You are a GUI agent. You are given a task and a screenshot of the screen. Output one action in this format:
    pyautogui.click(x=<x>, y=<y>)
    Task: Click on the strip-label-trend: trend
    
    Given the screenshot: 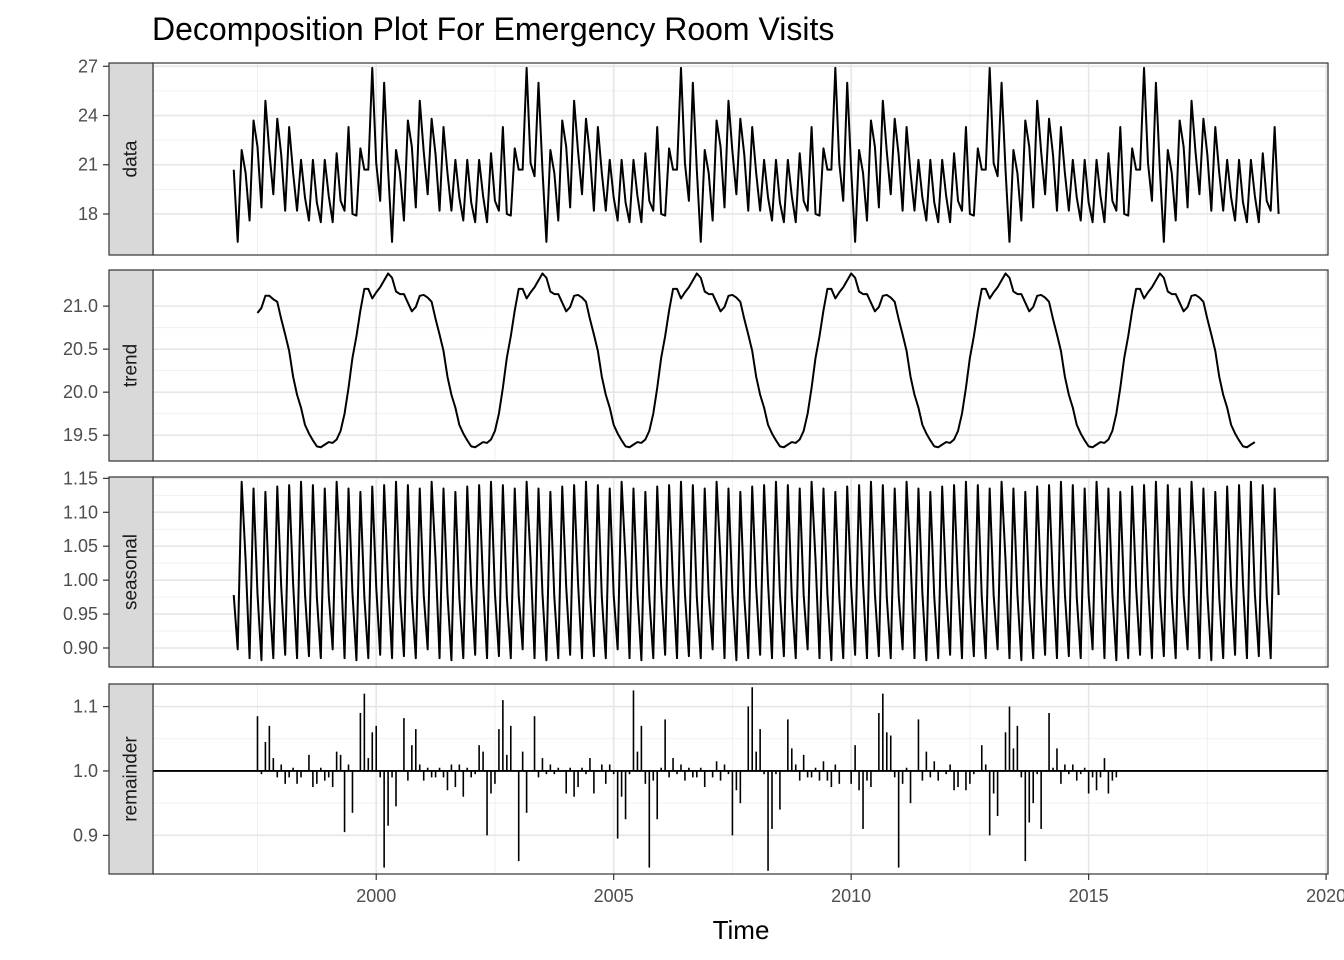 What is the action you would take?
    pyautogui.click(x=131, y=365)
    